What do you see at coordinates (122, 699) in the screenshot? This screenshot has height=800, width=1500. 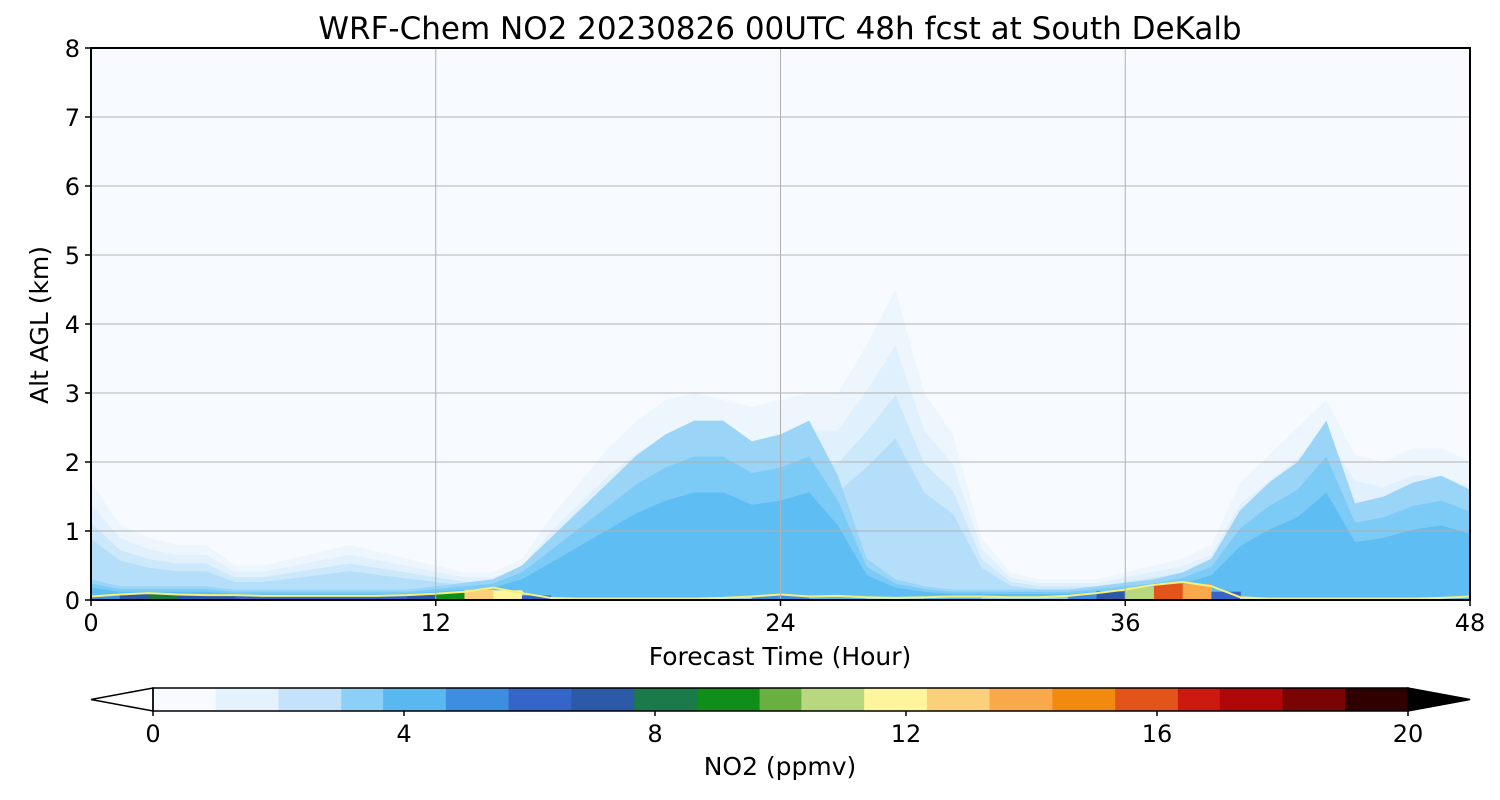 I see `colorbar-extend-min` at bounding box center [122, 699].